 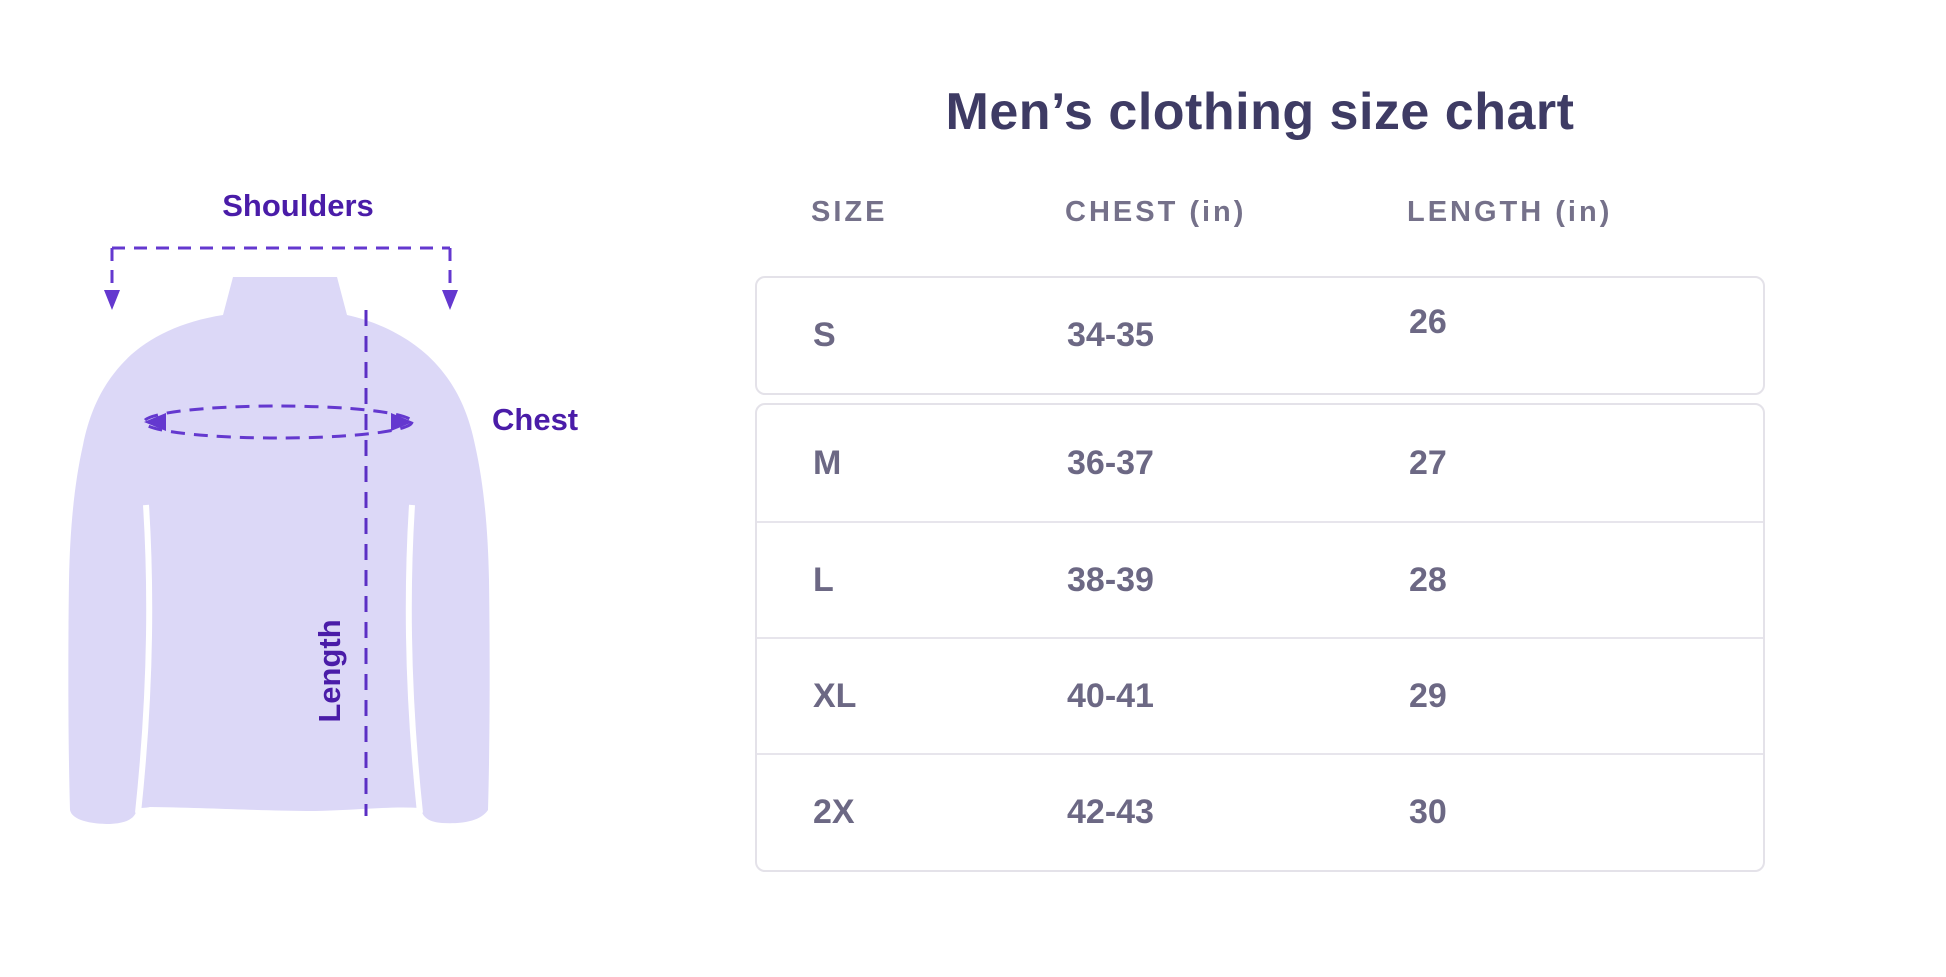 What do you see at coordinates (450, 300) in the screenshot?
I see `arrow-down-right-icon` at bounding box center [450, 300].